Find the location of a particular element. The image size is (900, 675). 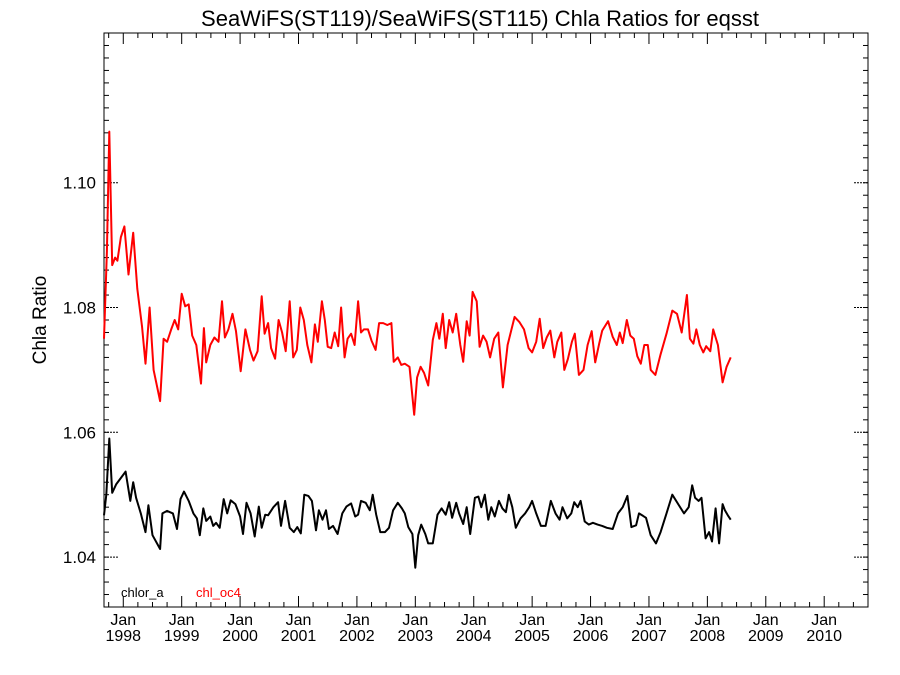

x-tick-label-year: 2003 is located at coordinates (416, 636).